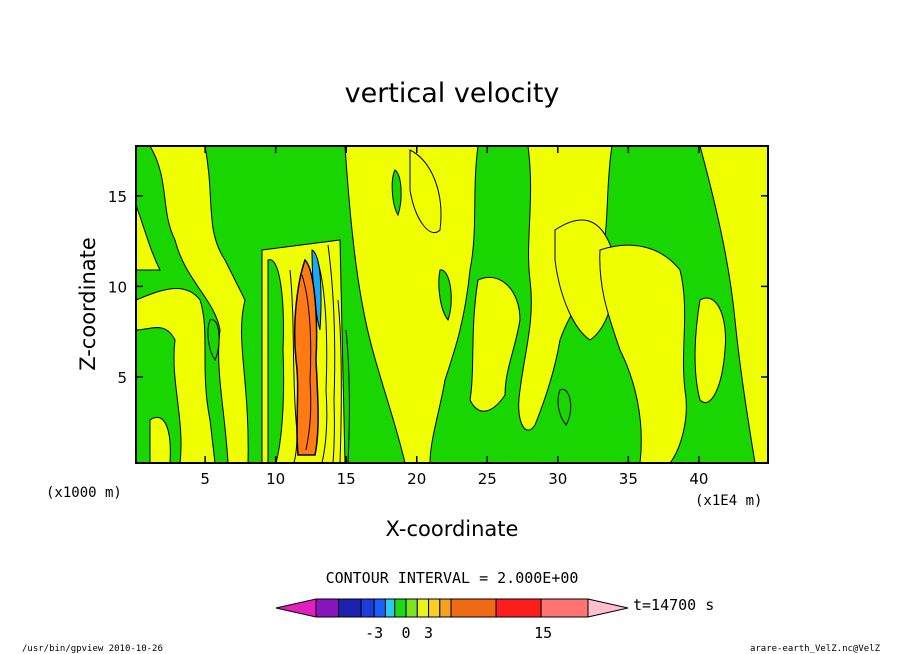 Image resolution: width=904 pixels, height=654 pixels. Describe the element at coordinates (205, 479) in the screenshot. I see `x-tick-label: 5` at that location.